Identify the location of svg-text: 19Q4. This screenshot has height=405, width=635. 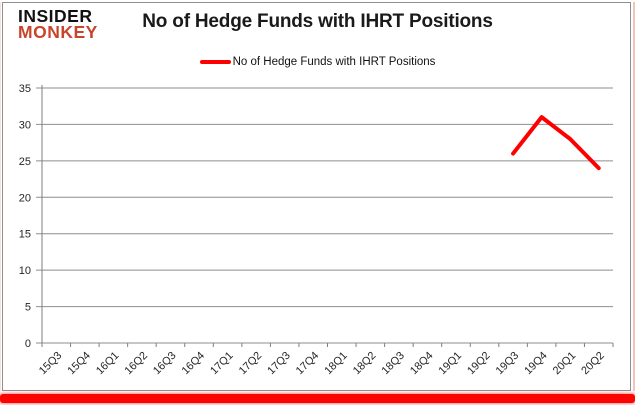
(536, 364).